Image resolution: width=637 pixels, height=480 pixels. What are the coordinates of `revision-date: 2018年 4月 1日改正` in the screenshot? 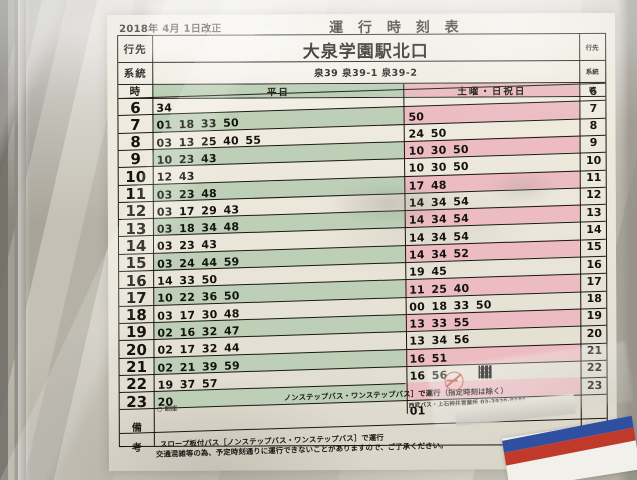 It's located at (170, 29).